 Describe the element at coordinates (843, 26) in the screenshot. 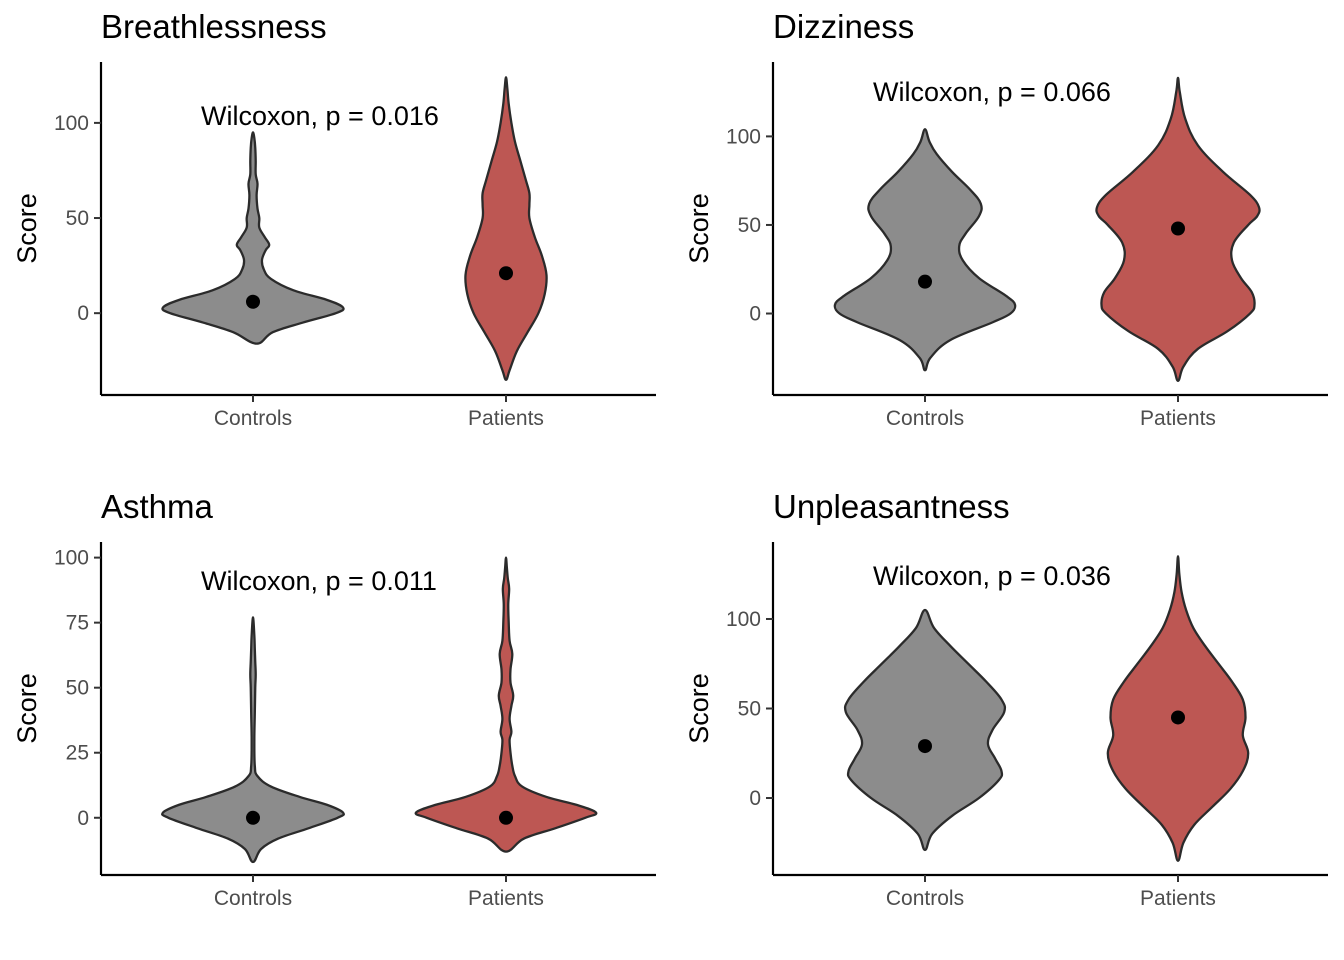

I see `panel-title: Dizziness` at that location.